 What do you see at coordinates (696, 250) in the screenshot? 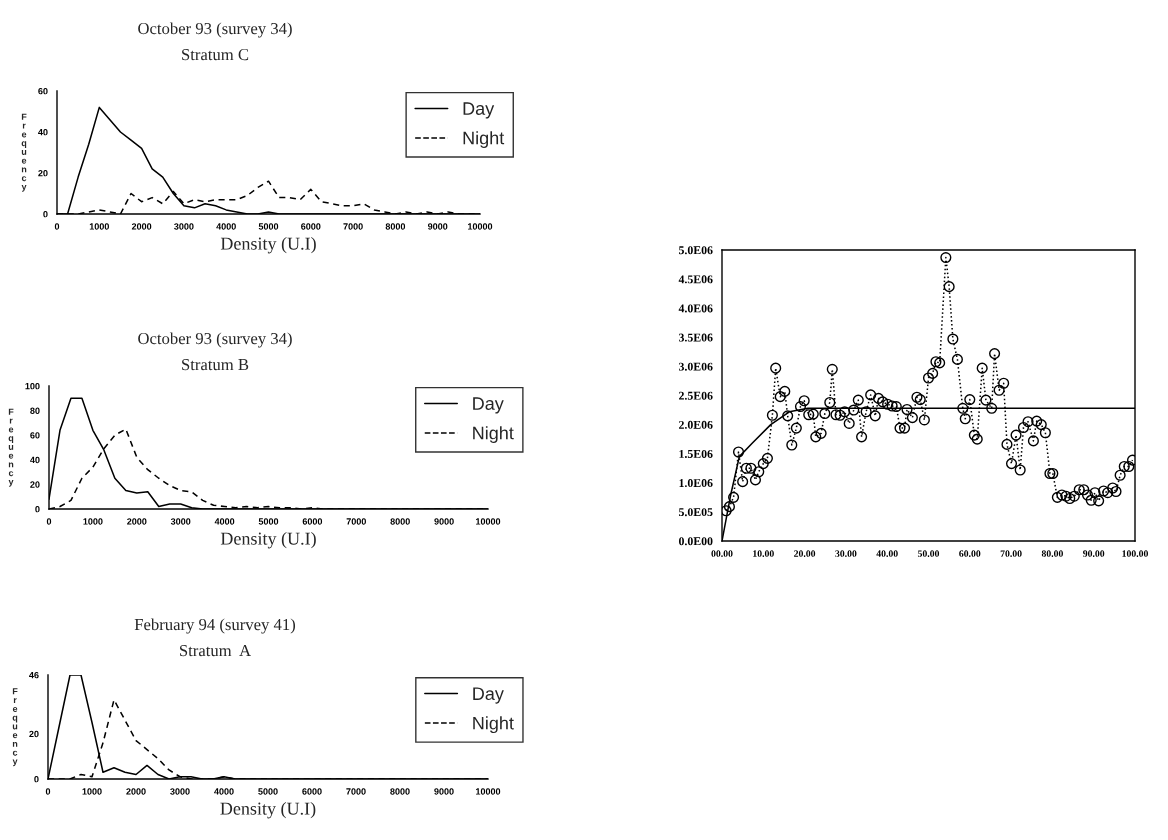
I see `y-tick-label: 5.0E06` at bounding box center [696, 250].